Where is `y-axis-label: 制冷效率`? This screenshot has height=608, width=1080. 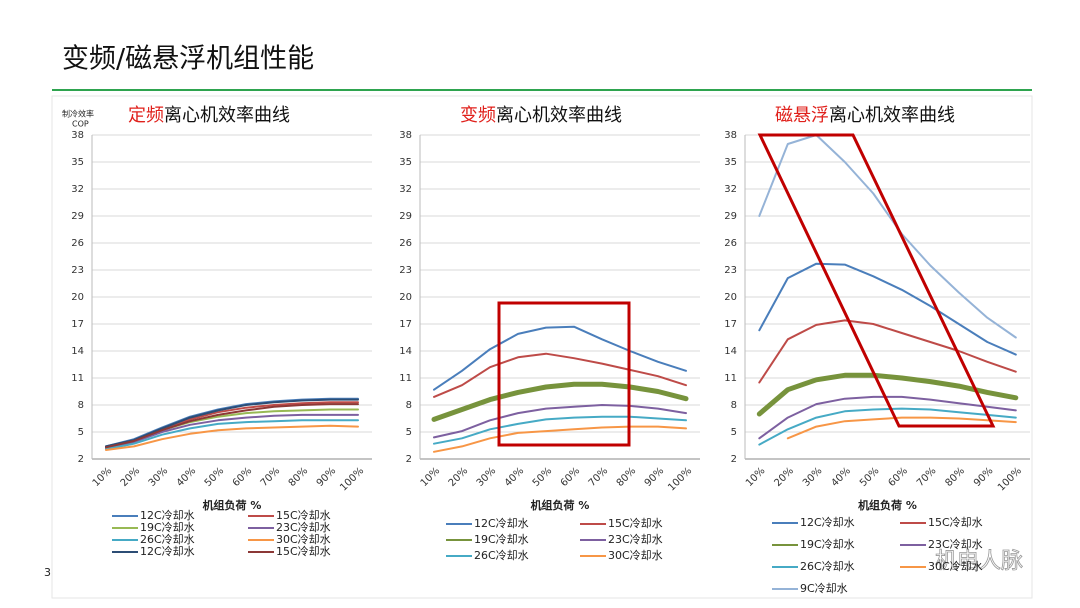
y-axis-label: 制冷效率 is located at coordinates (78, 114).